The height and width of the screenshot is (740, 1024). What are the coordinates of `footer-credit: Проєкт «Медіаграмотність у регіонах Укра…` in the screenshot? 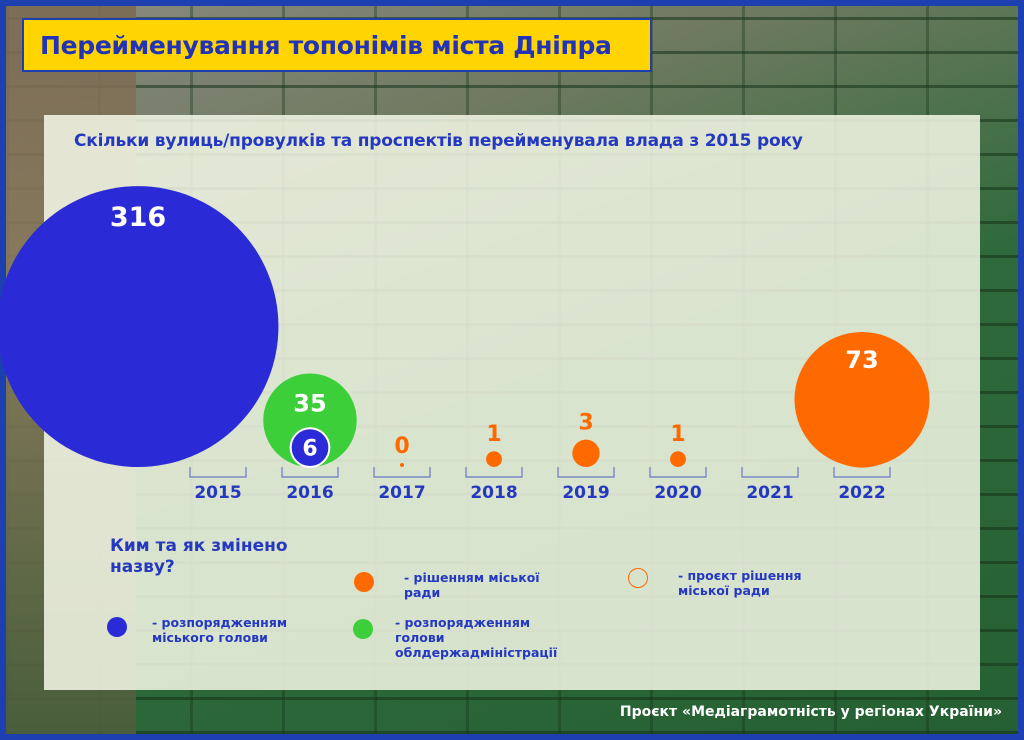 It's located at (810, 712).